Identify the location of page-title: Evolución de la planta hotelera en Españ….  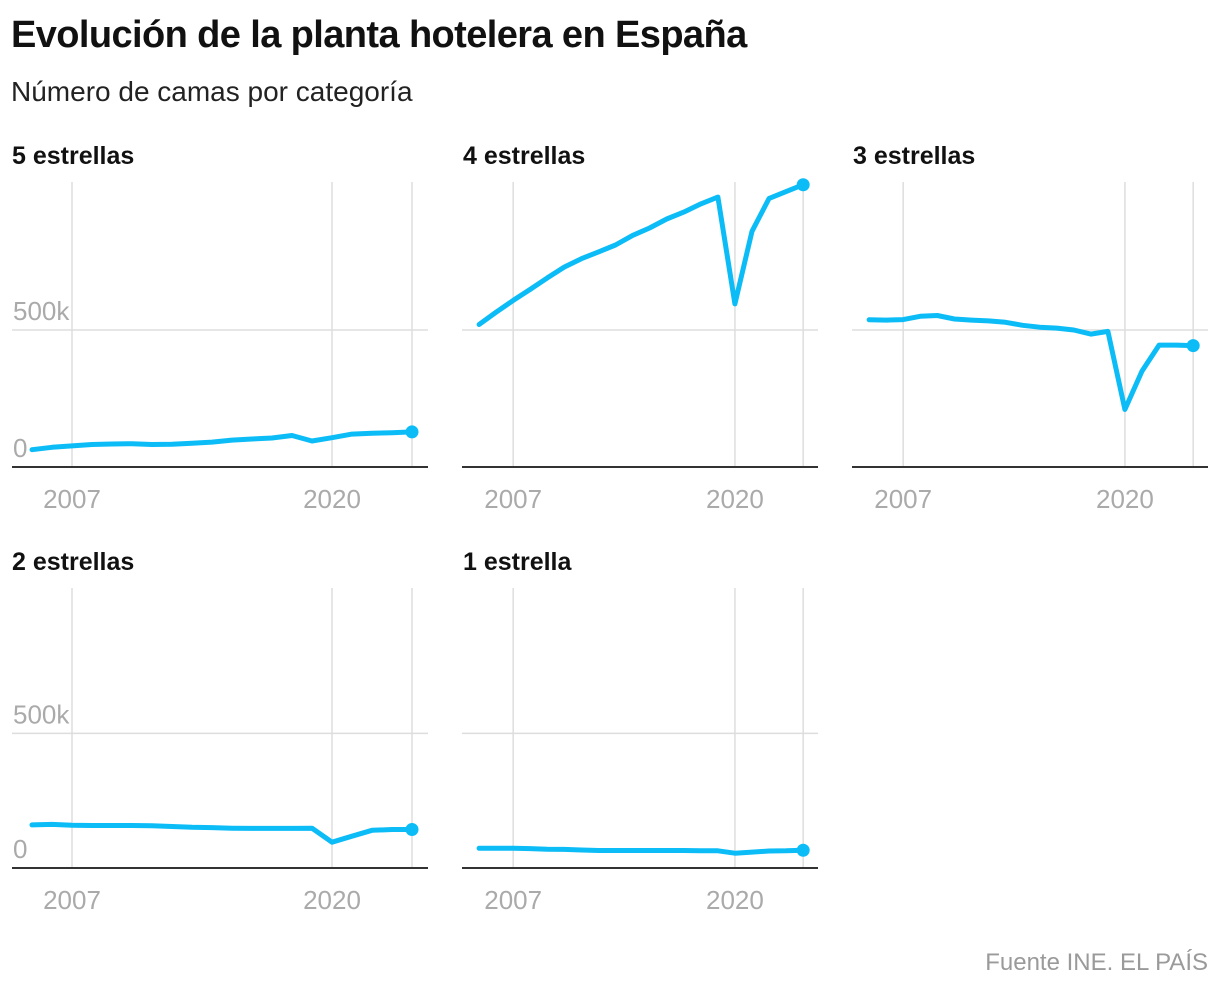
(379, 35).